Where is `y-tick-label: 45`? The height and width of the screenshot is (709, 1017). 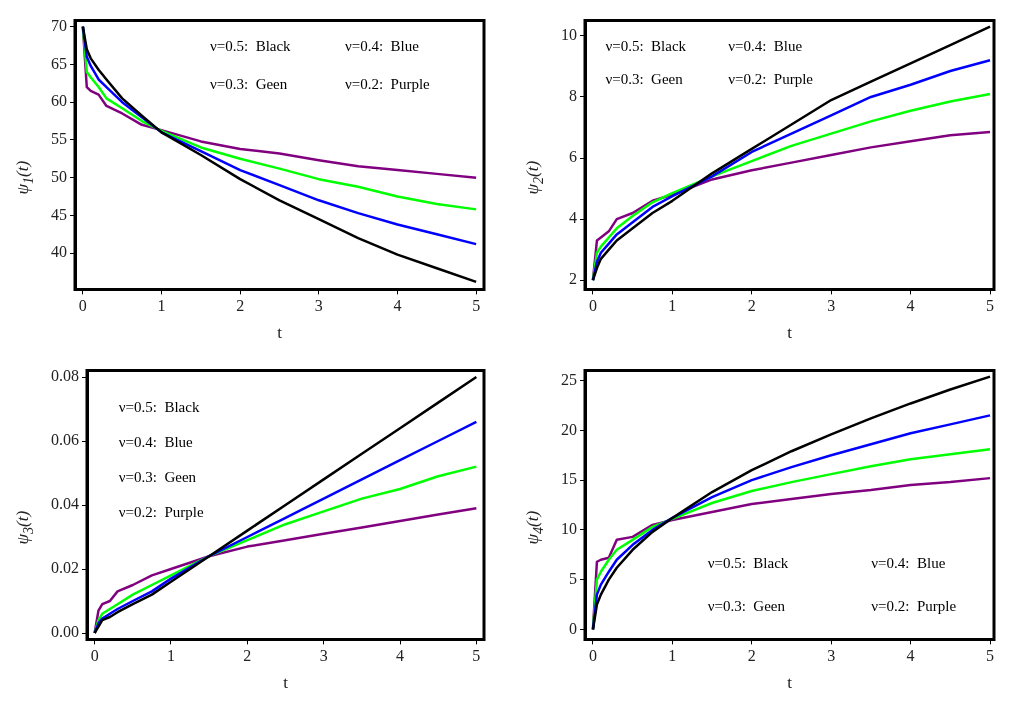 y-tick-label: 45 is located at coordinates (59, 214).